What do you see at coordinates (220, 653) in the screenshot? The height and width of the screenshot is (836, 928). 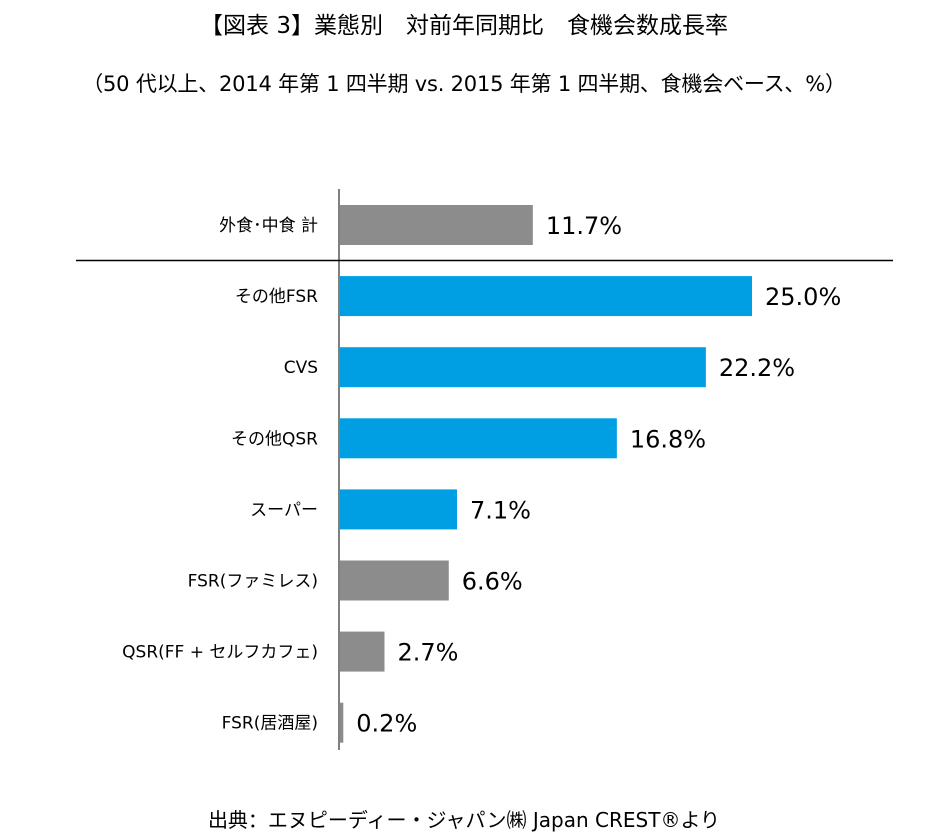 I see `category-label: QSR(FF + セルフカフェ)` at bounding box center [220, 653].